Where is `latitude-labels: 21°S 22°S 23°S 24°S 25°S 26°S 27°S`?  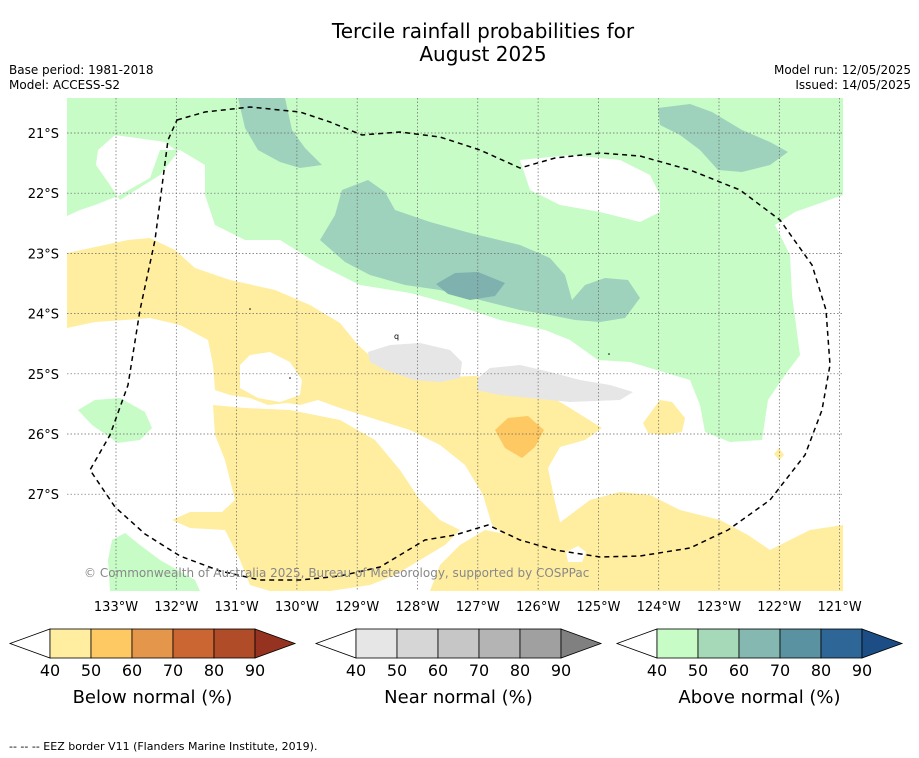 latitude-labels: 21°S 22°S 23°S 24°S 25°S 26°S 27°S is located at coordinates (43, 315).